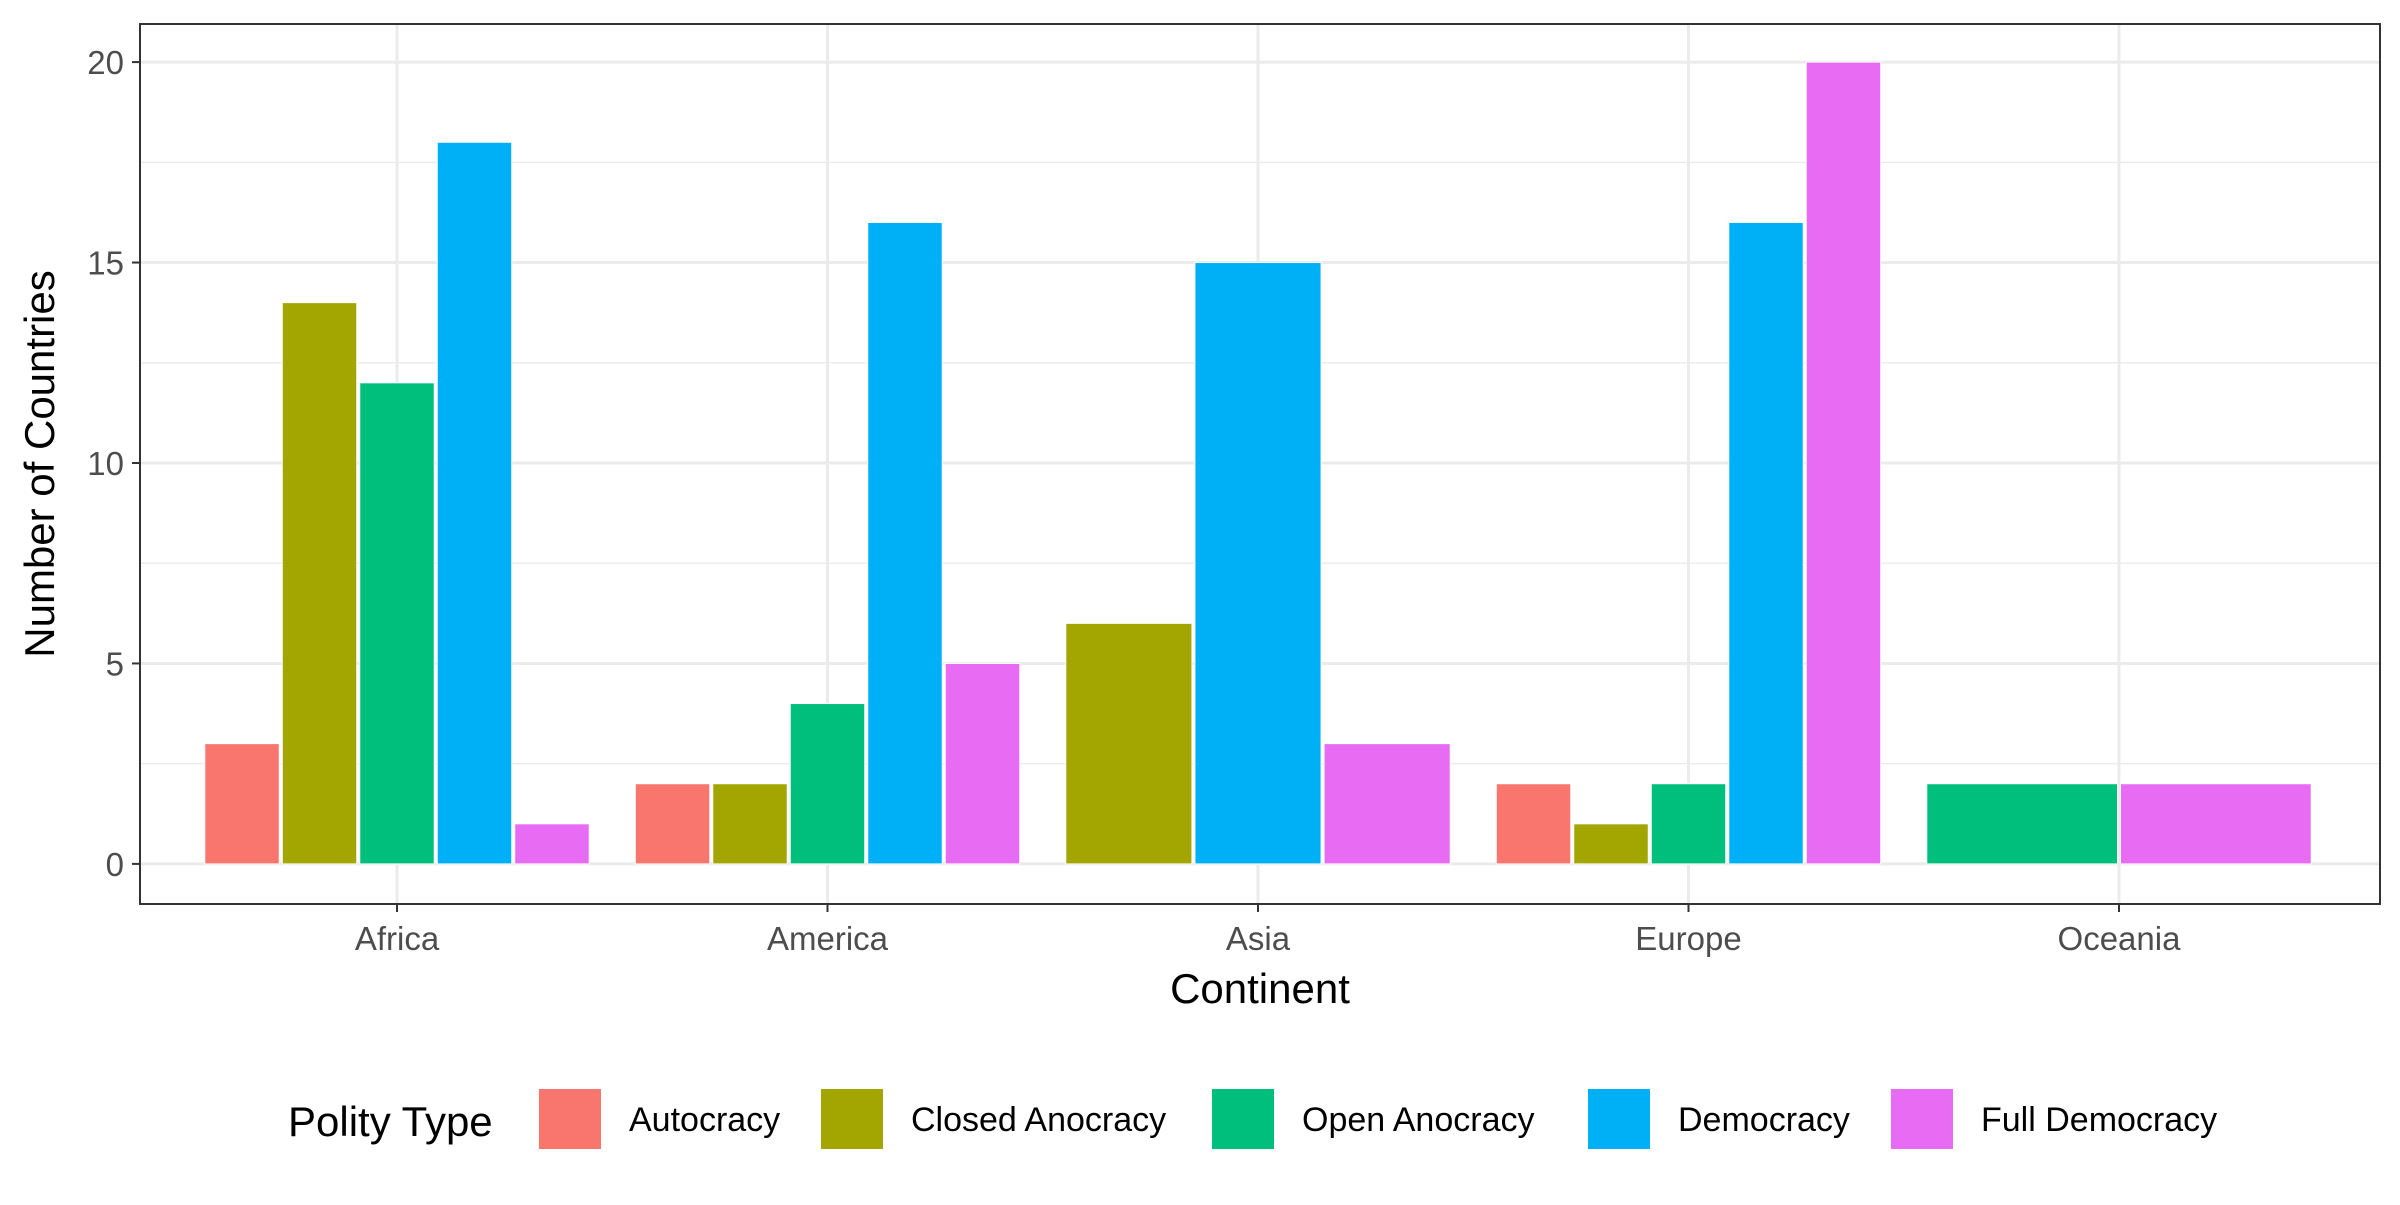 This screenshot has height=1205, width=2400. I want to click on y-tick-label-10: 10, so click(105, 463).